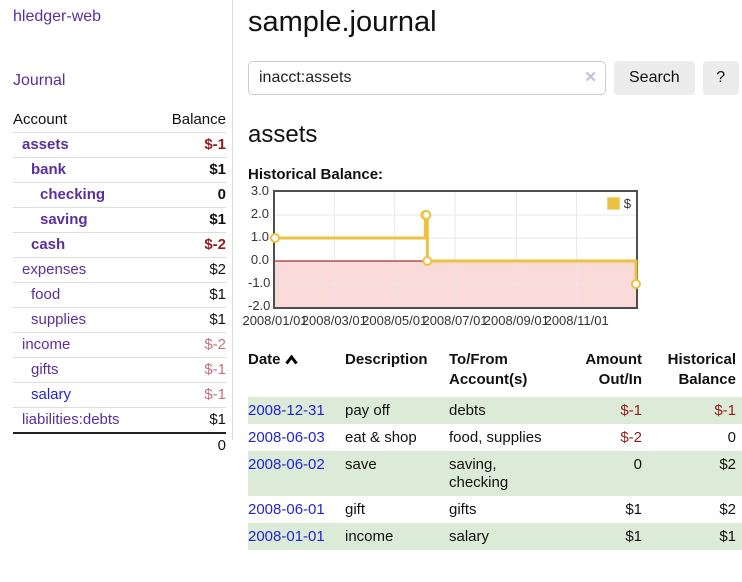 This screenshot has width=742, height=582. I want to click on accounts-column-header: Account, so click(40, 119).